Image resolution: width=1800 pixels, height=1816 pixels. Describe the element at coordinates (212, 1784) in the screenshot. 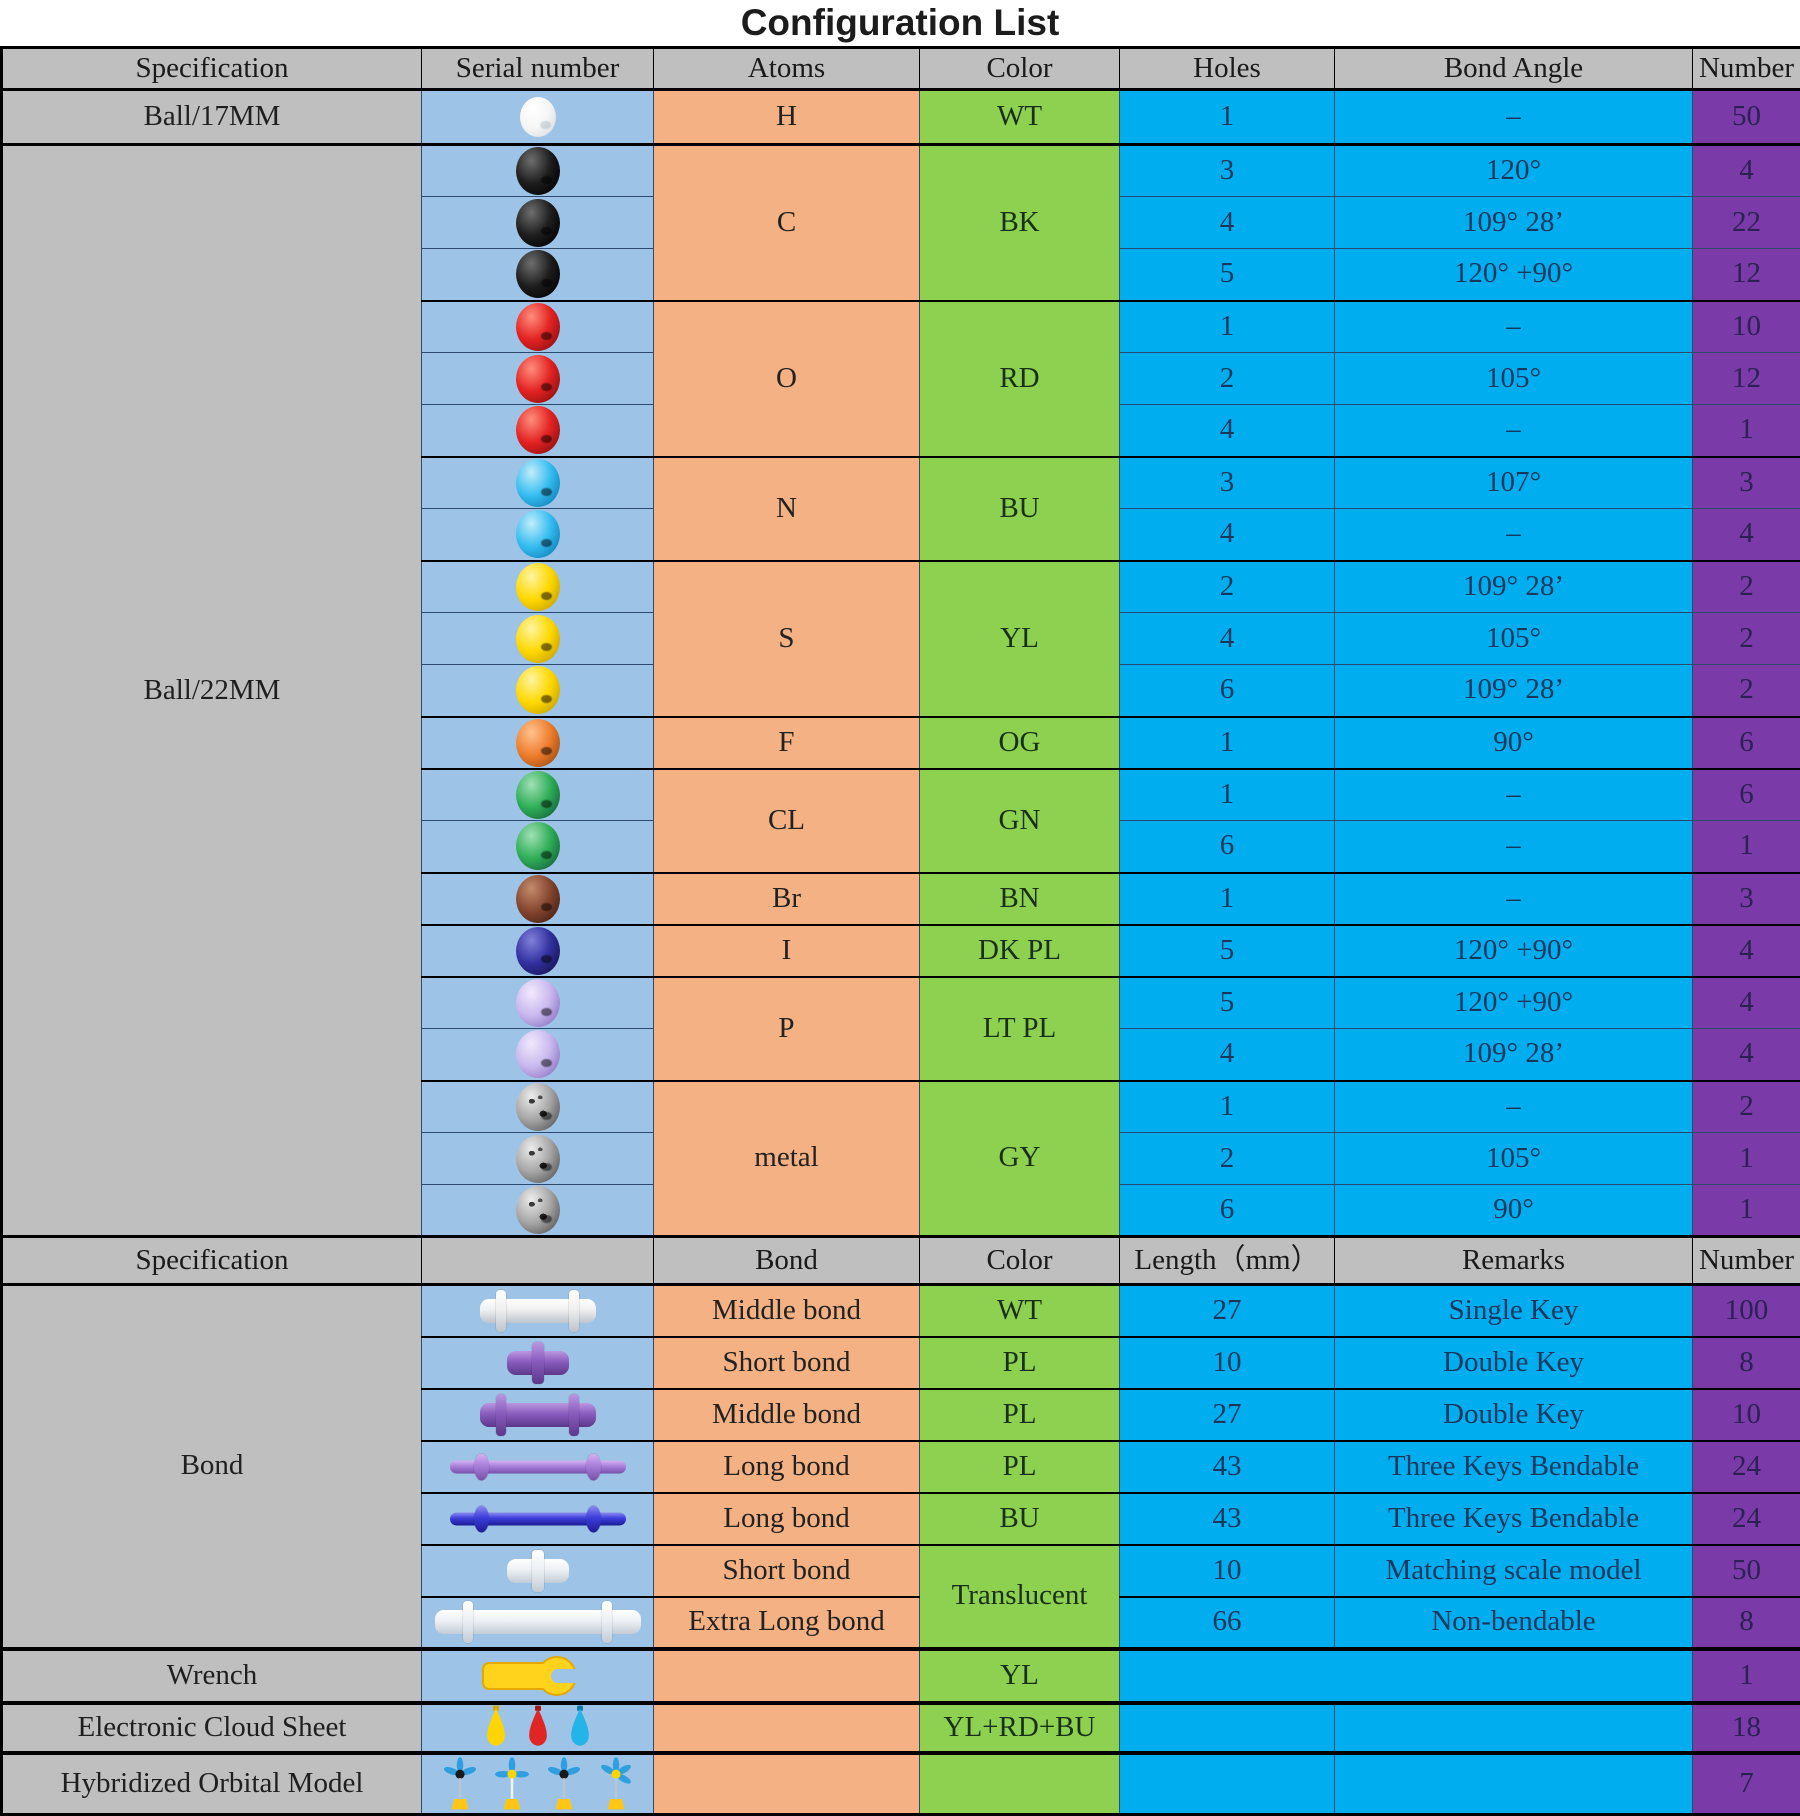

I see `spec-label-hybridized-orbital-model: Hybridized Orbital Model` at that location.